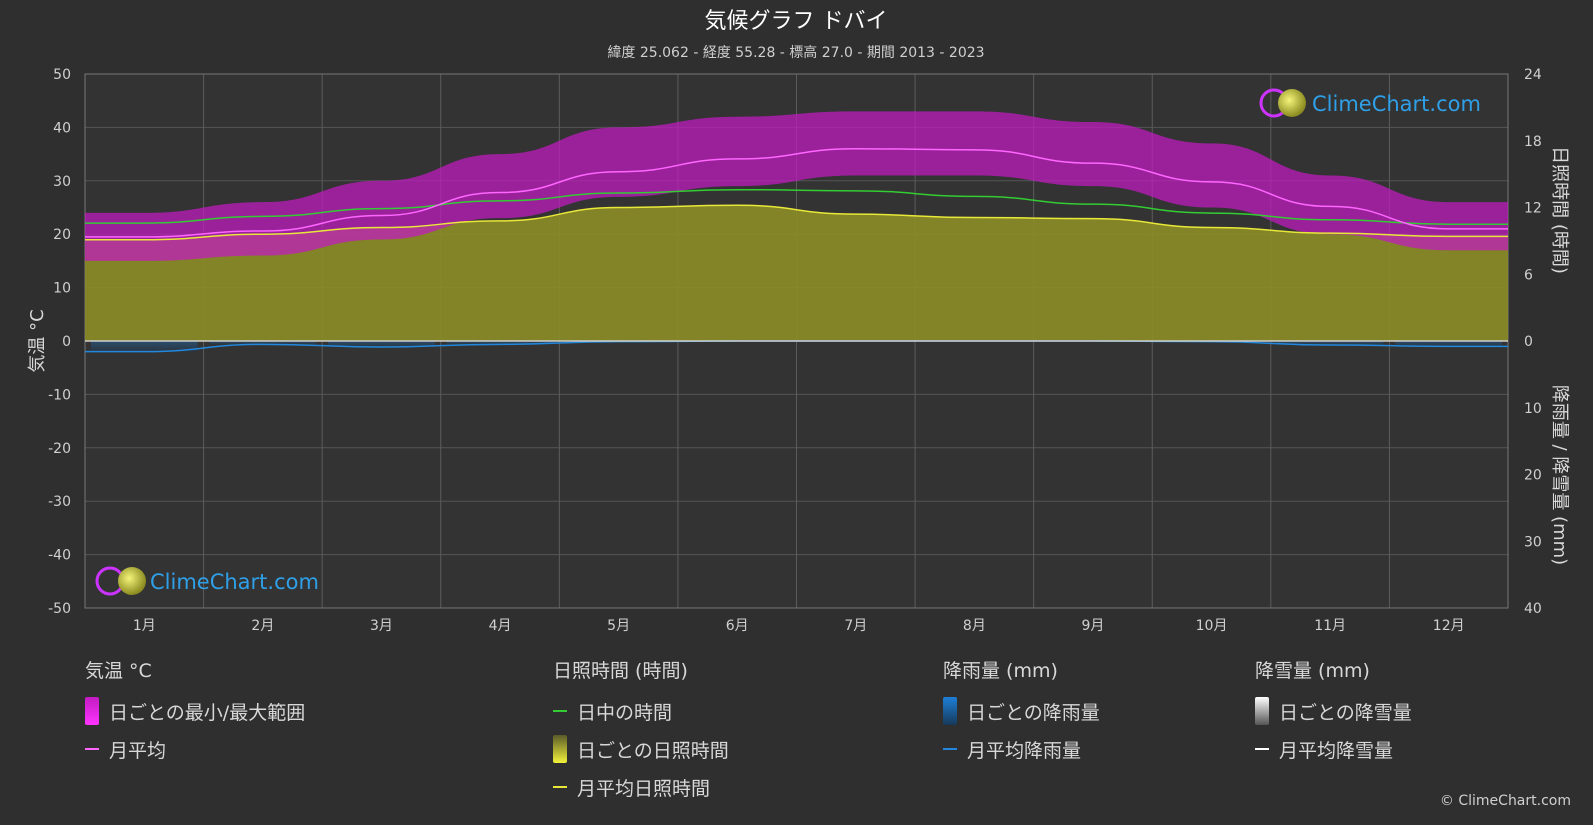 This screenshot has width=1593, height=825. What do you see at coordinates (1345, 712) in the screenshot?
I see `legend-label: 日ごとの降雪量` at bounding box center [1345, 712].